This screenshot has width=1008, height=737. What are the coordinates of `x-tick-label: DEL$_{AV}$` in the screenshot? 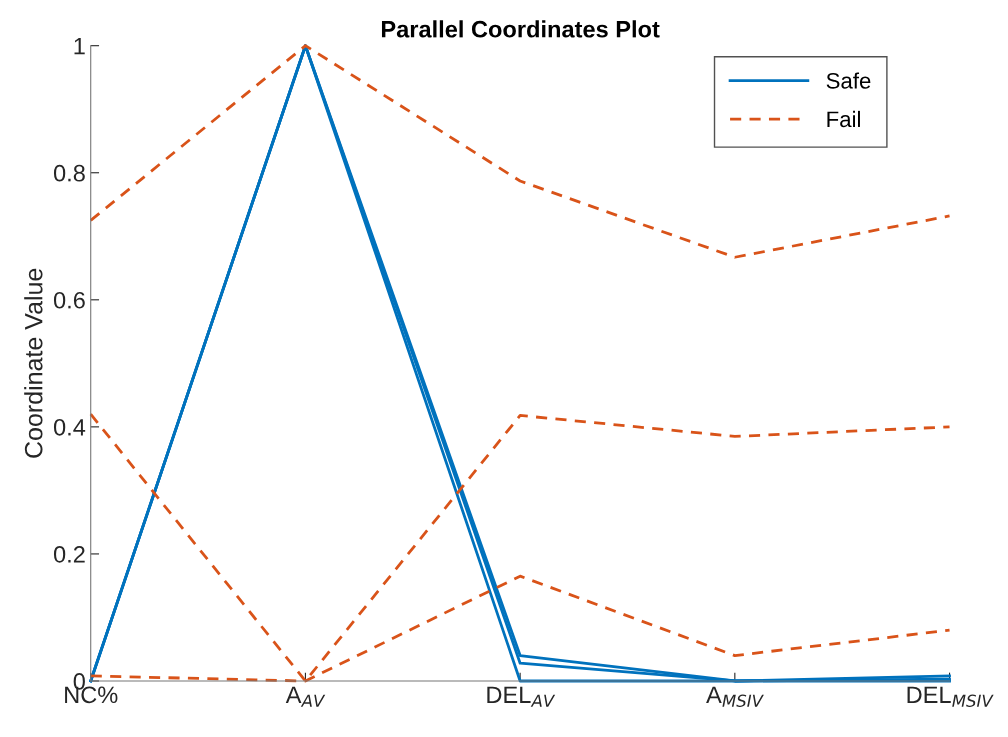 It's located at (521, 696).